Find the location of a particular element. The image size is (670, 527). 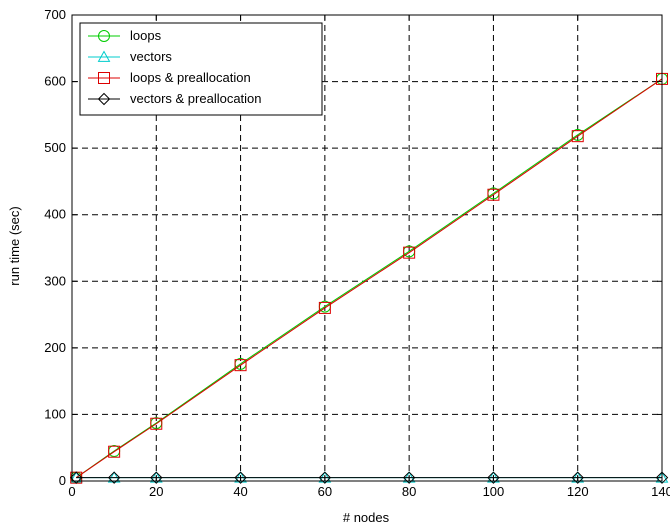

legend-entry: vectors & preallocation is located at coordinates (175, 98).